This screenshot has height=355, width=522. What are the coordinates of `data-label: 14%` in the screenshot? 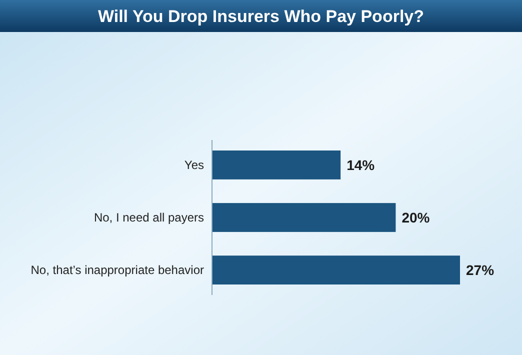 It's located at (361, 164).